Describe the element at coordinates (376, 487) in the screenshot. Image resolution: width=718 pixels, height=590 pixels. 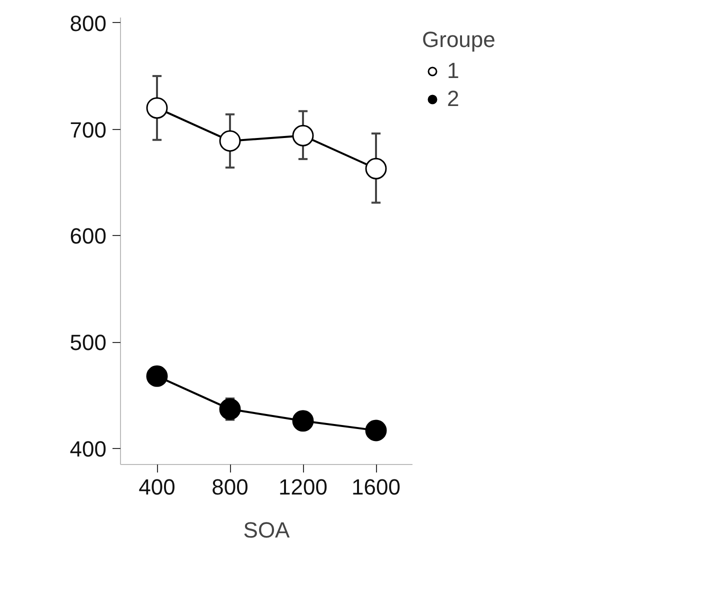
I see `x-tick-label: 1600` at that location.